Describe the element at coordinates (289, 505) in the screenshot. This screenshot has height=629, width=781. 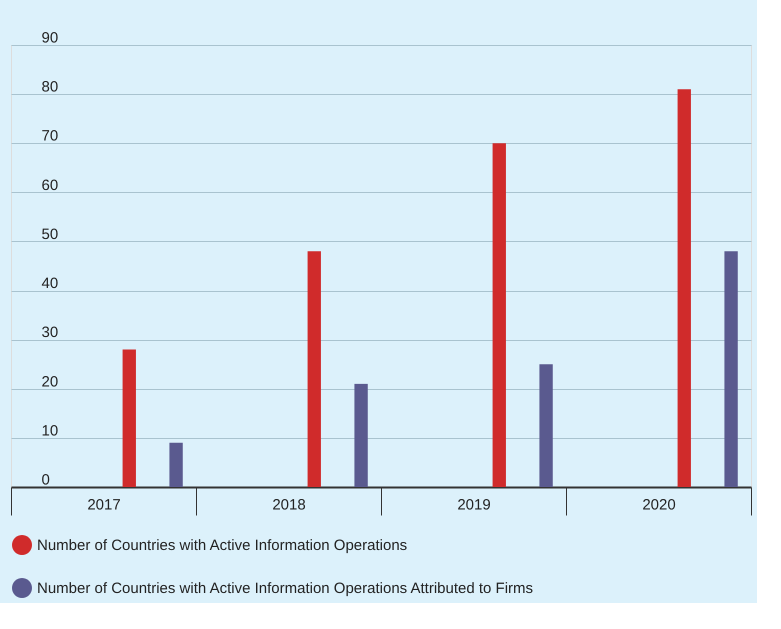
I see `x-tick-label: 2018` at that location.